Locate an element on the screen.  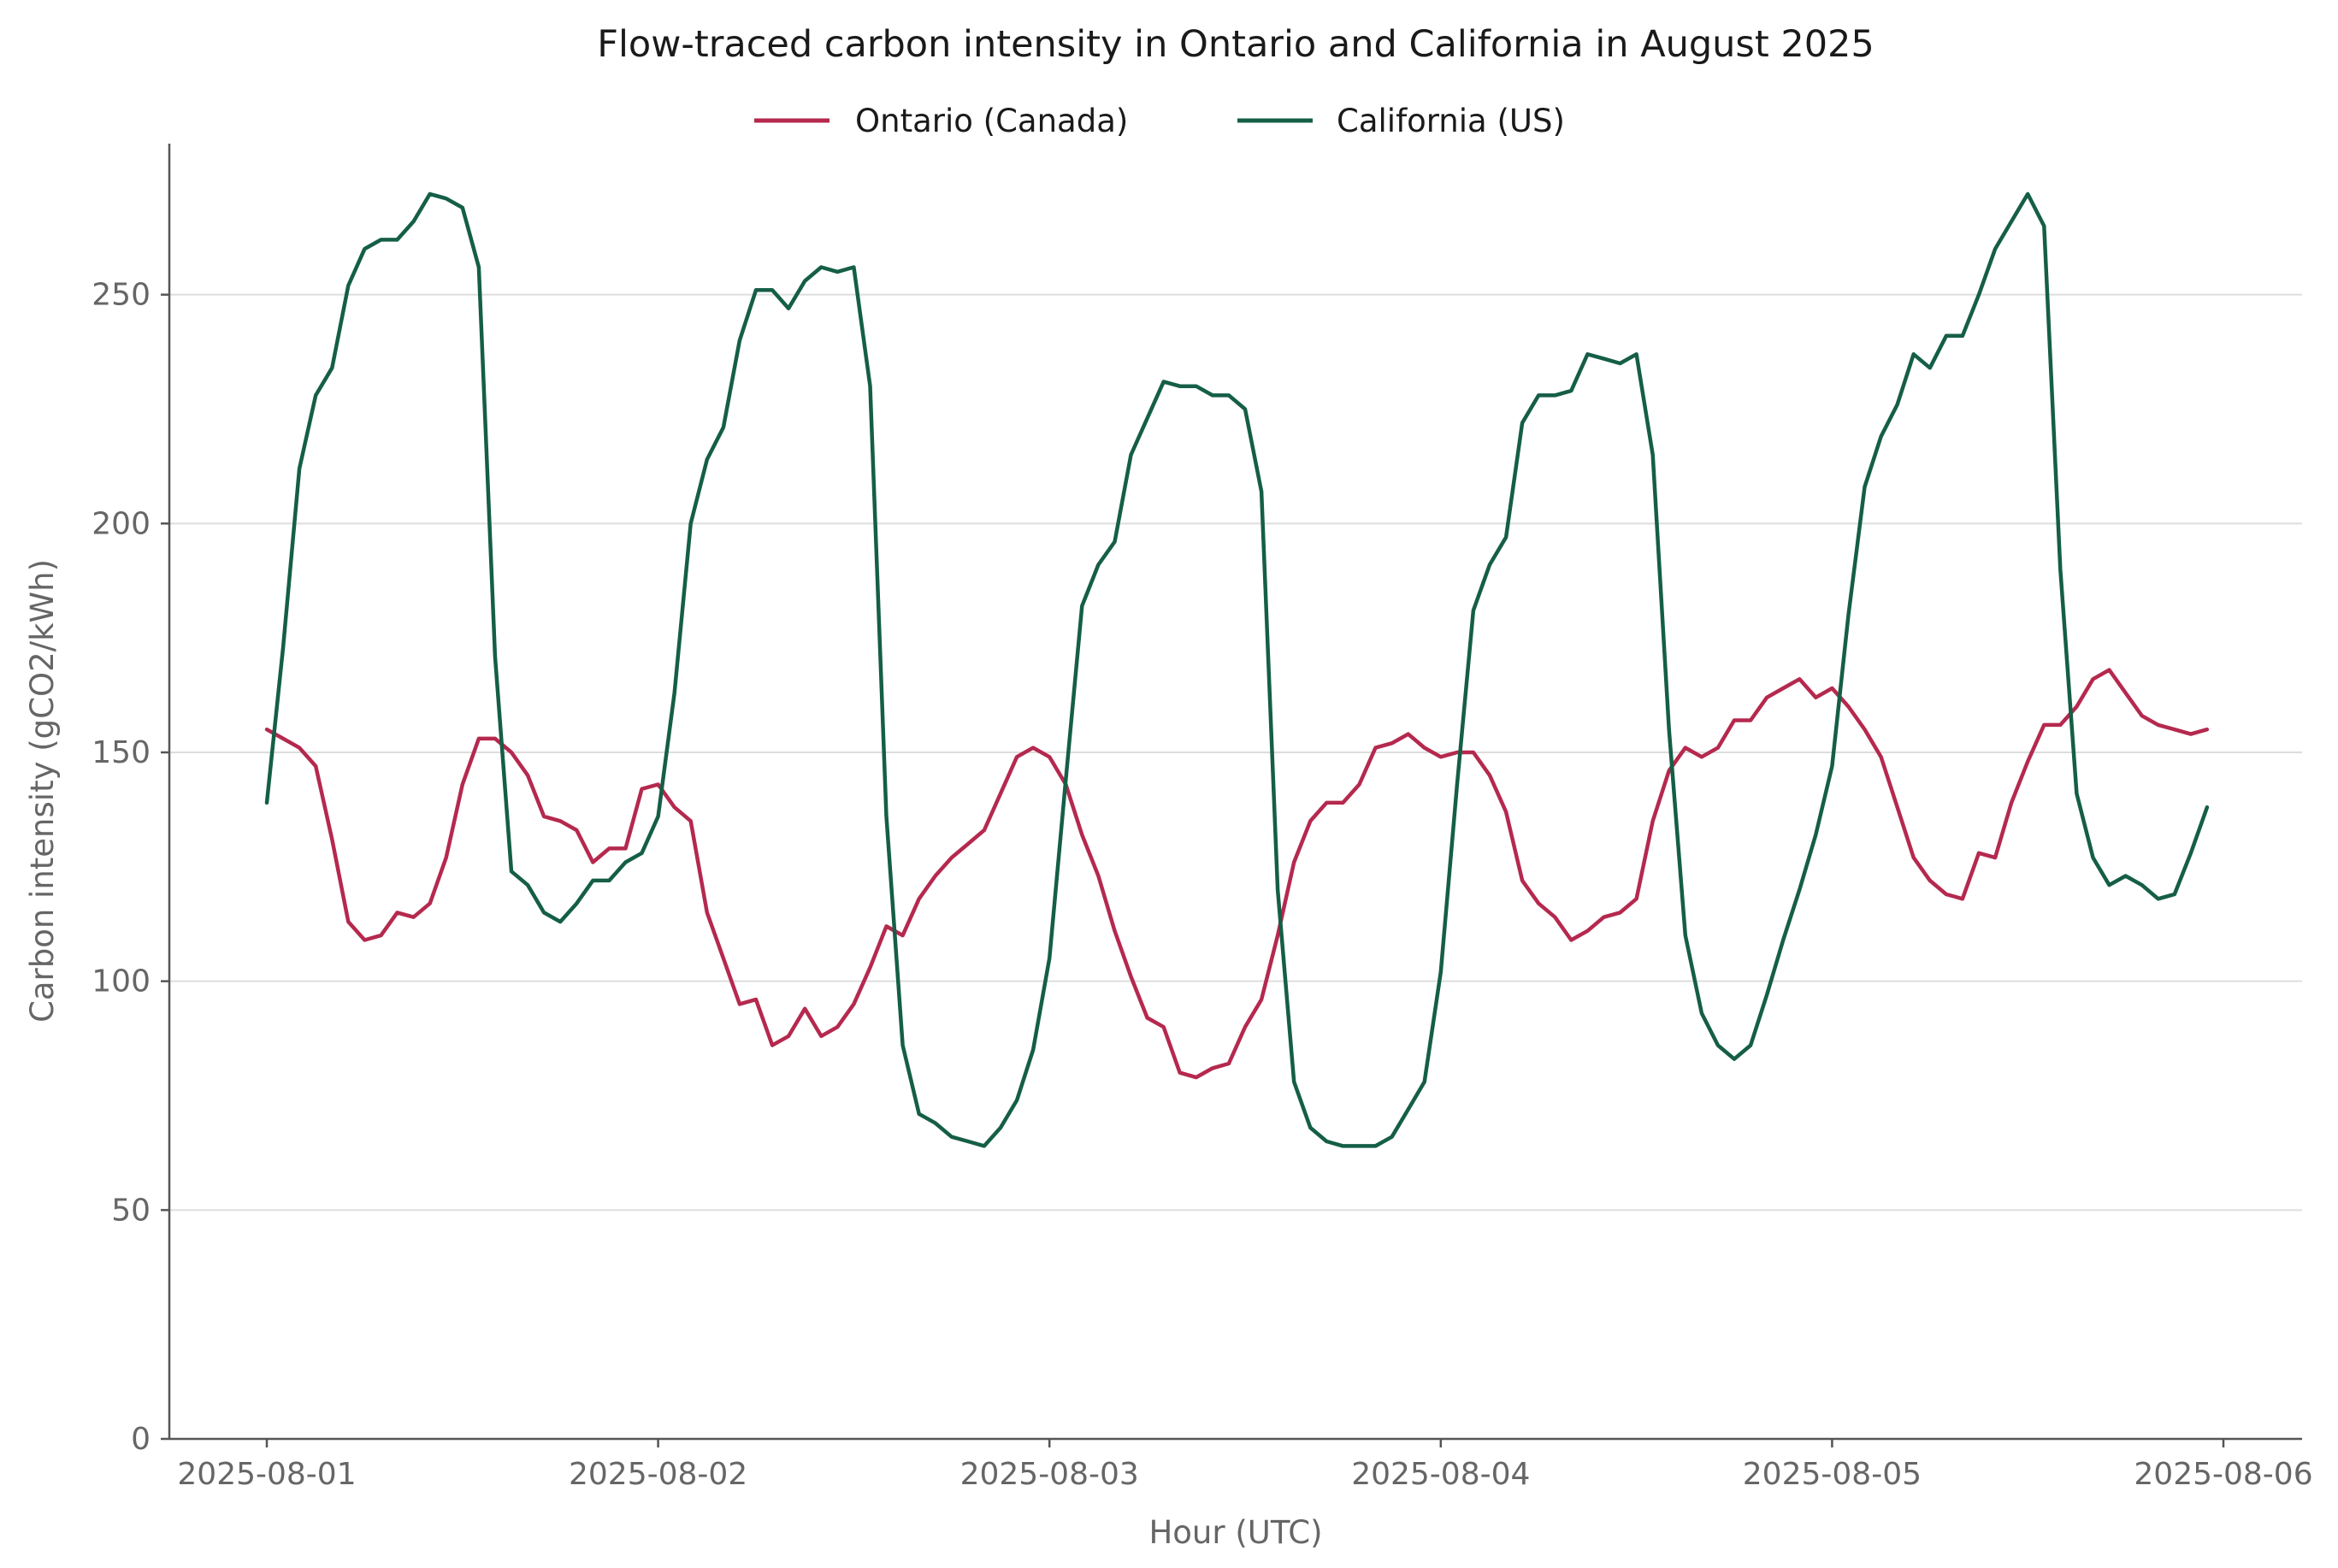
x-axis-label: Hour (UTC) is located at coordinates (1235, 1532).